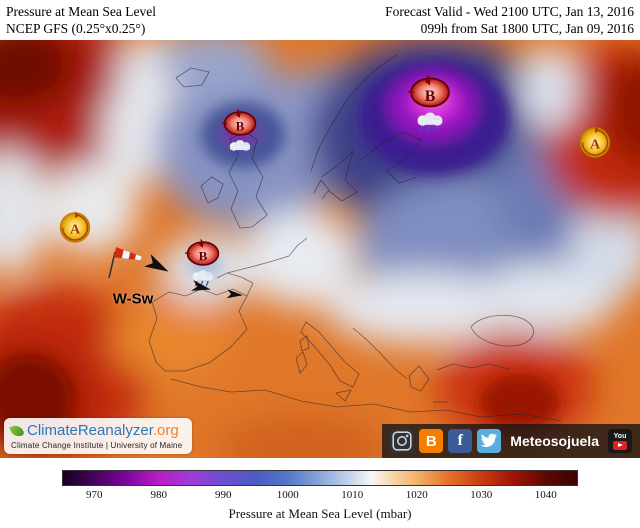  What do you see at coordinates (352, 495) in the screenshot?
I see `colorbar-tick-label: 1010` at bounding box center [352, 495].